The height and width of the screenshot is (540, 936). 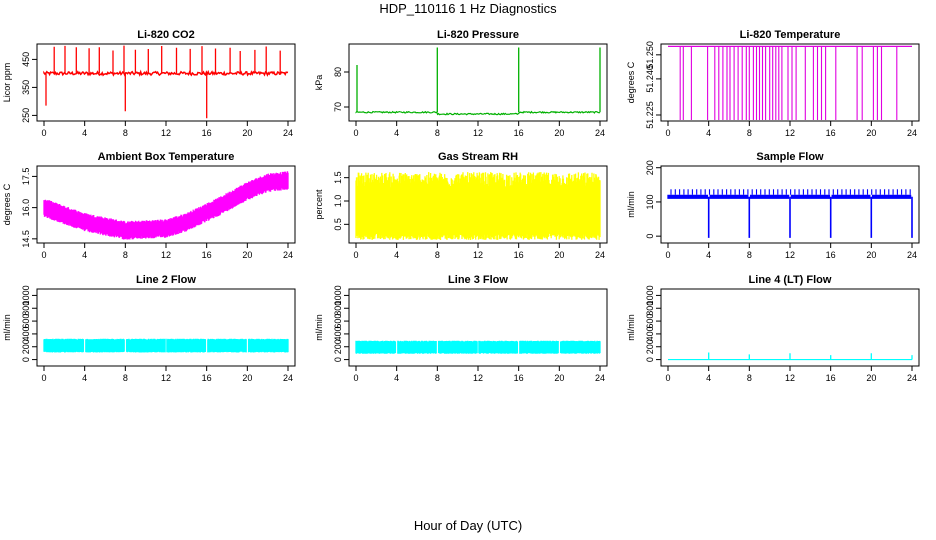 I want to click on y-tick-label: 51.240, so click(x=650, y=79).